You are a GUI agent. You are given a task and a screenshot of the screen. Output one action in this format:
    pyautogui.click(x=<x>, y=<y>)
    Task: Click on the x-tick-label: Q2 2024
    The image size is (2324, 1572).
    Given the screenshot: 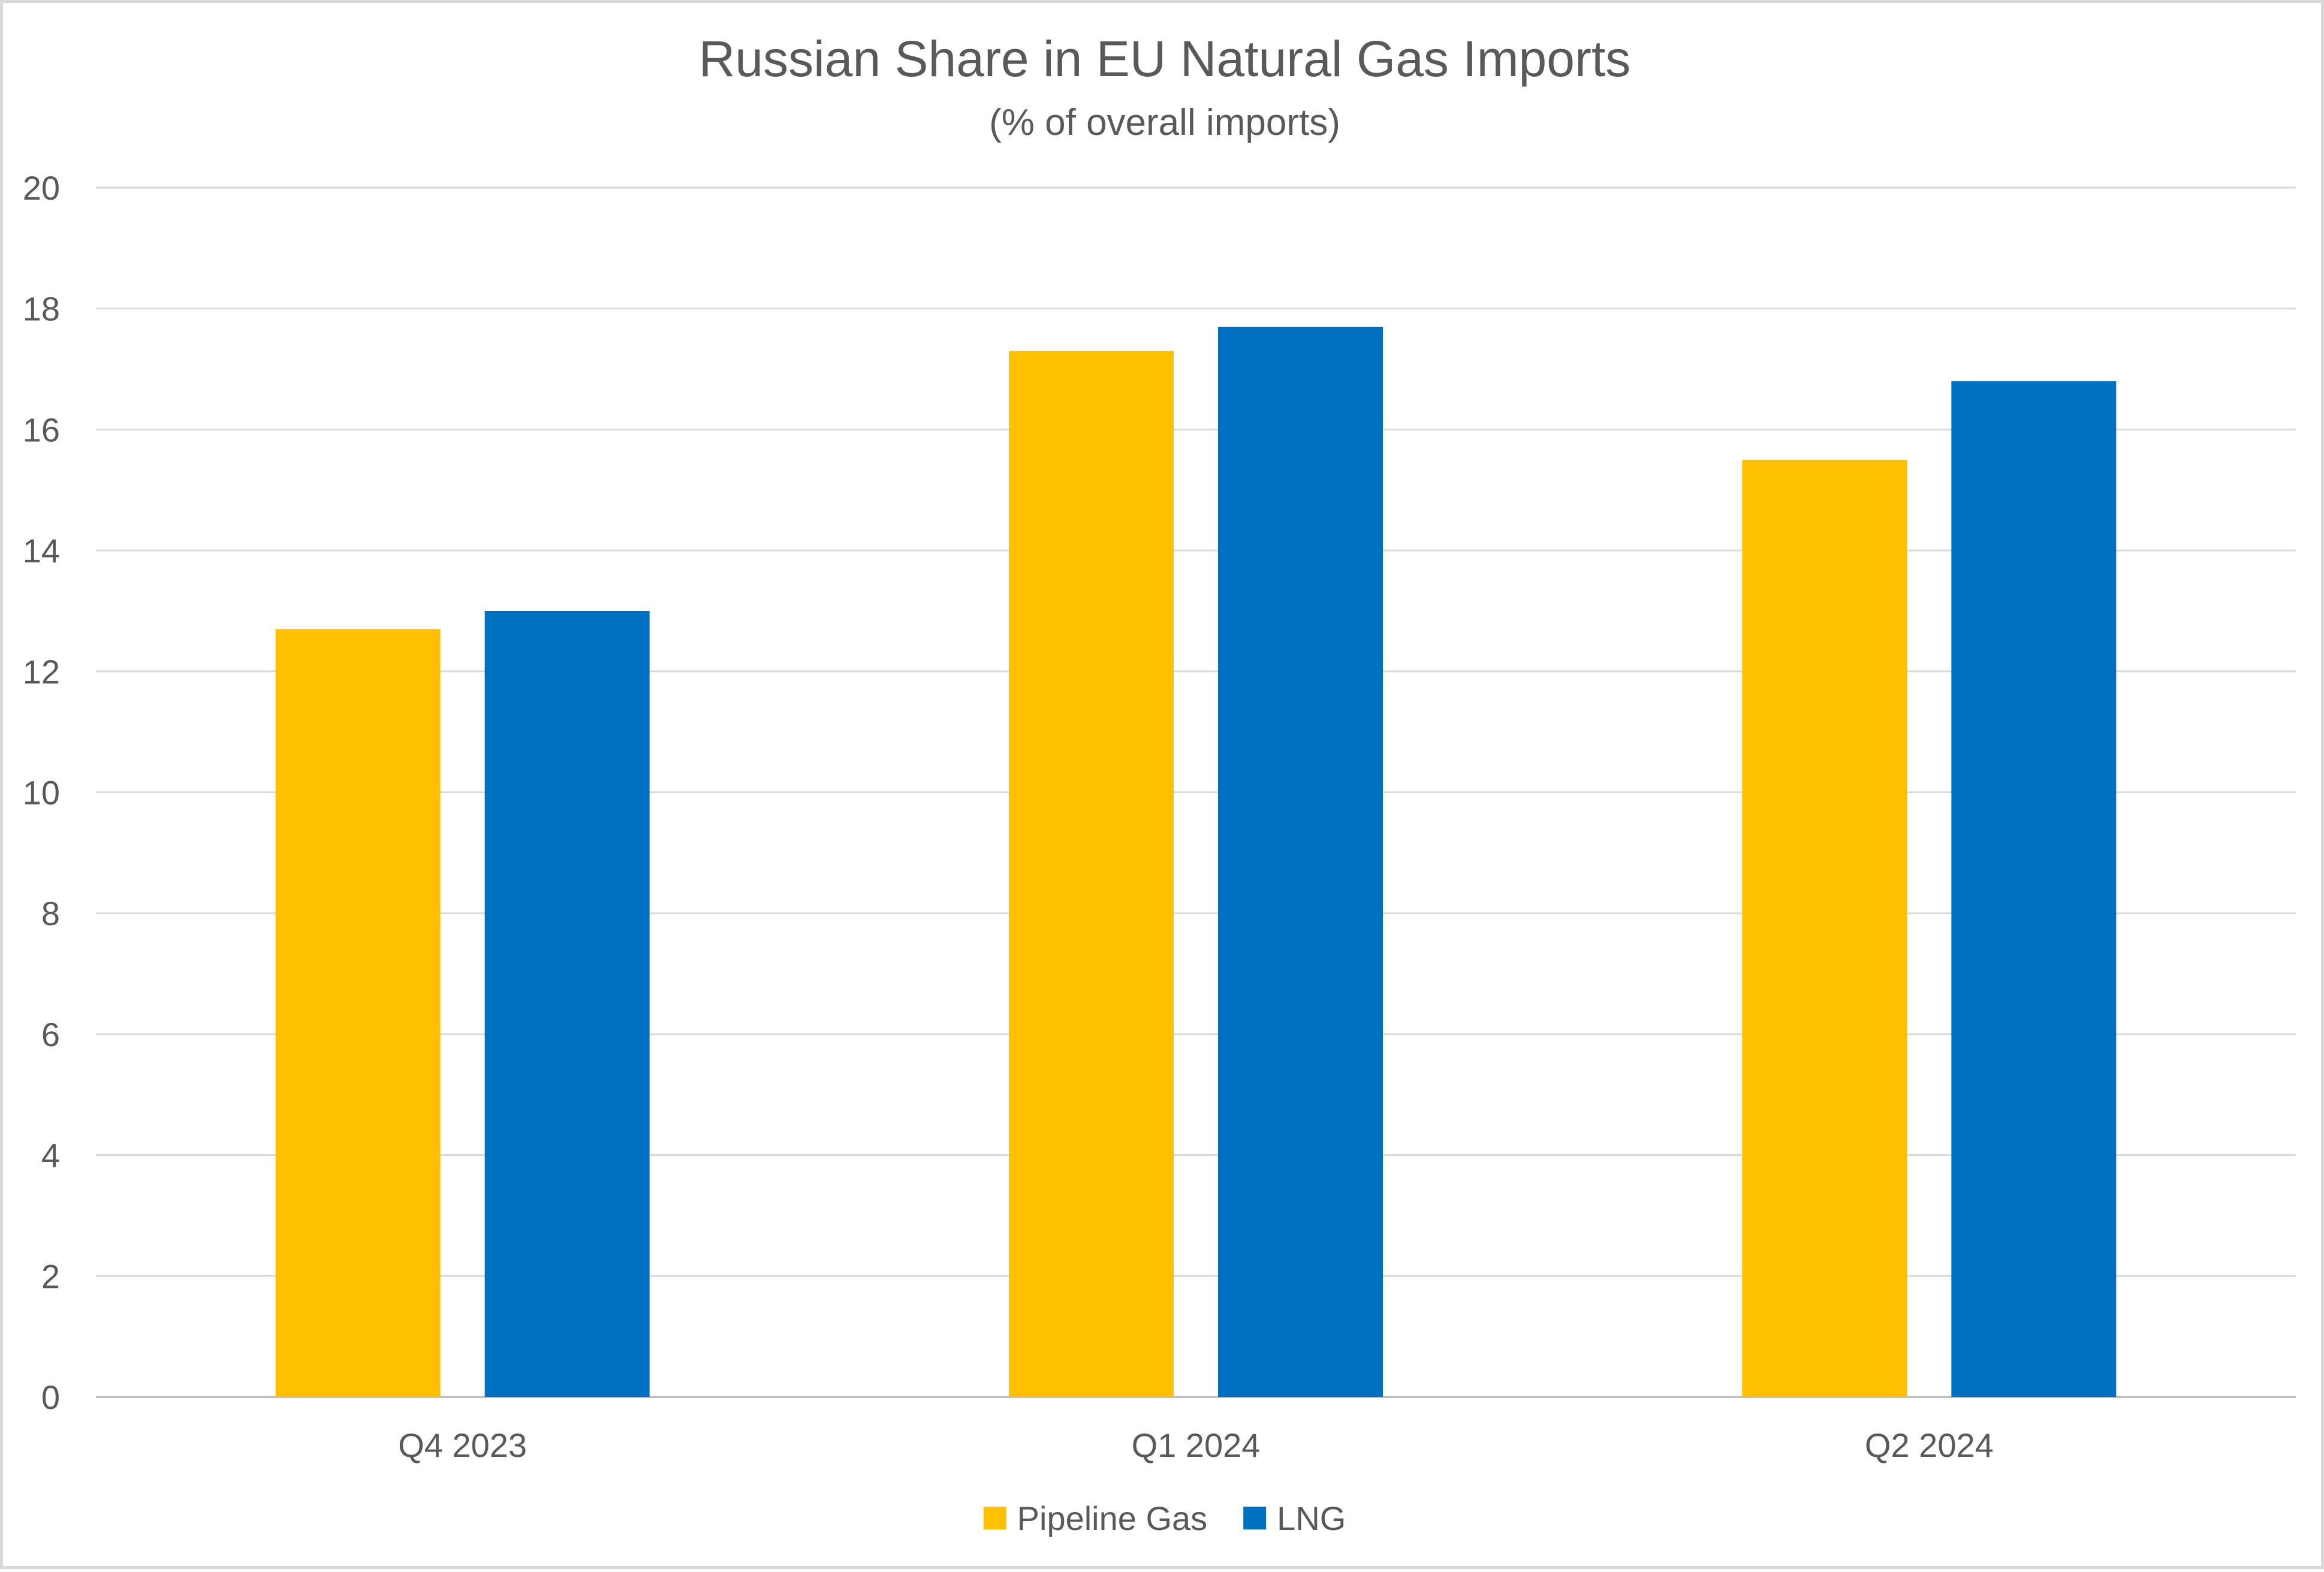 What is the action you would take?
    pyautogui.click(x=1929, y=1445)
    